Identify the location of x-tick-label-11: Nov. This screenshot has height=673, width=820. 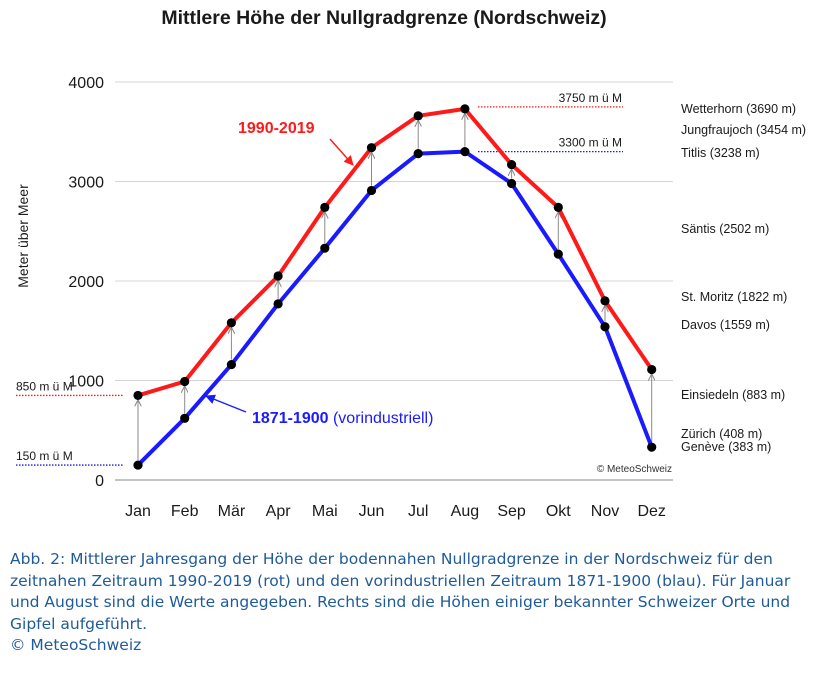
(605, 511).